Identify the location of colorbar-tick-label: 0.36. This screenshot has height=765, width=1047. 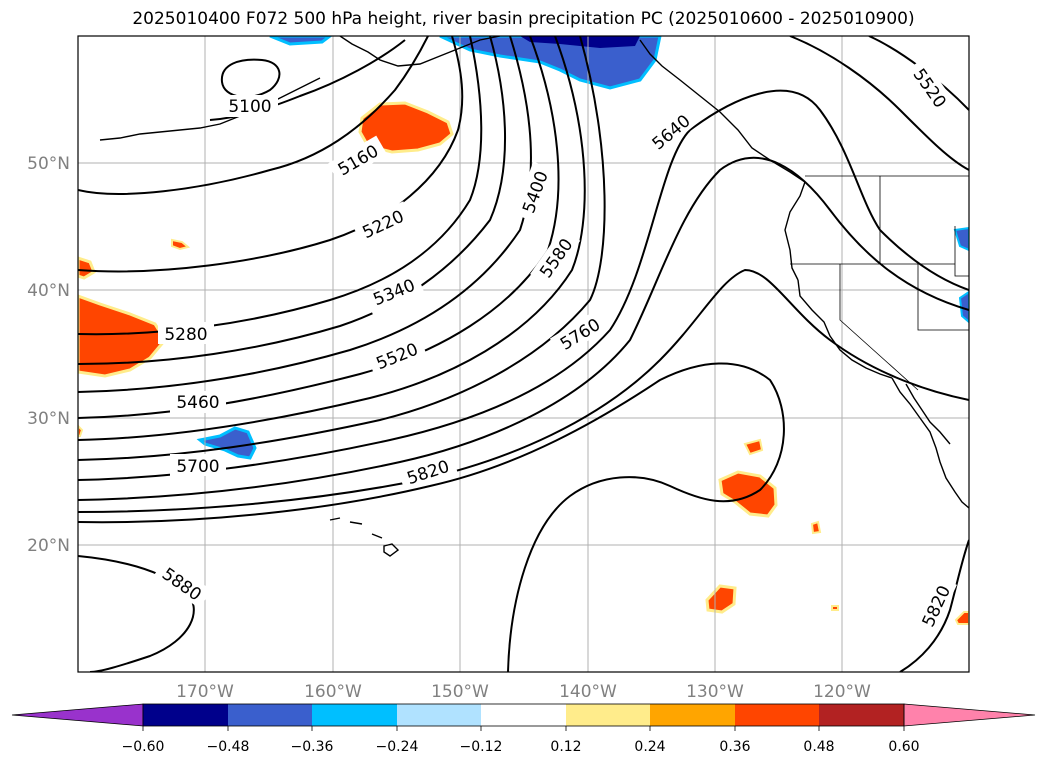
(734, 747).